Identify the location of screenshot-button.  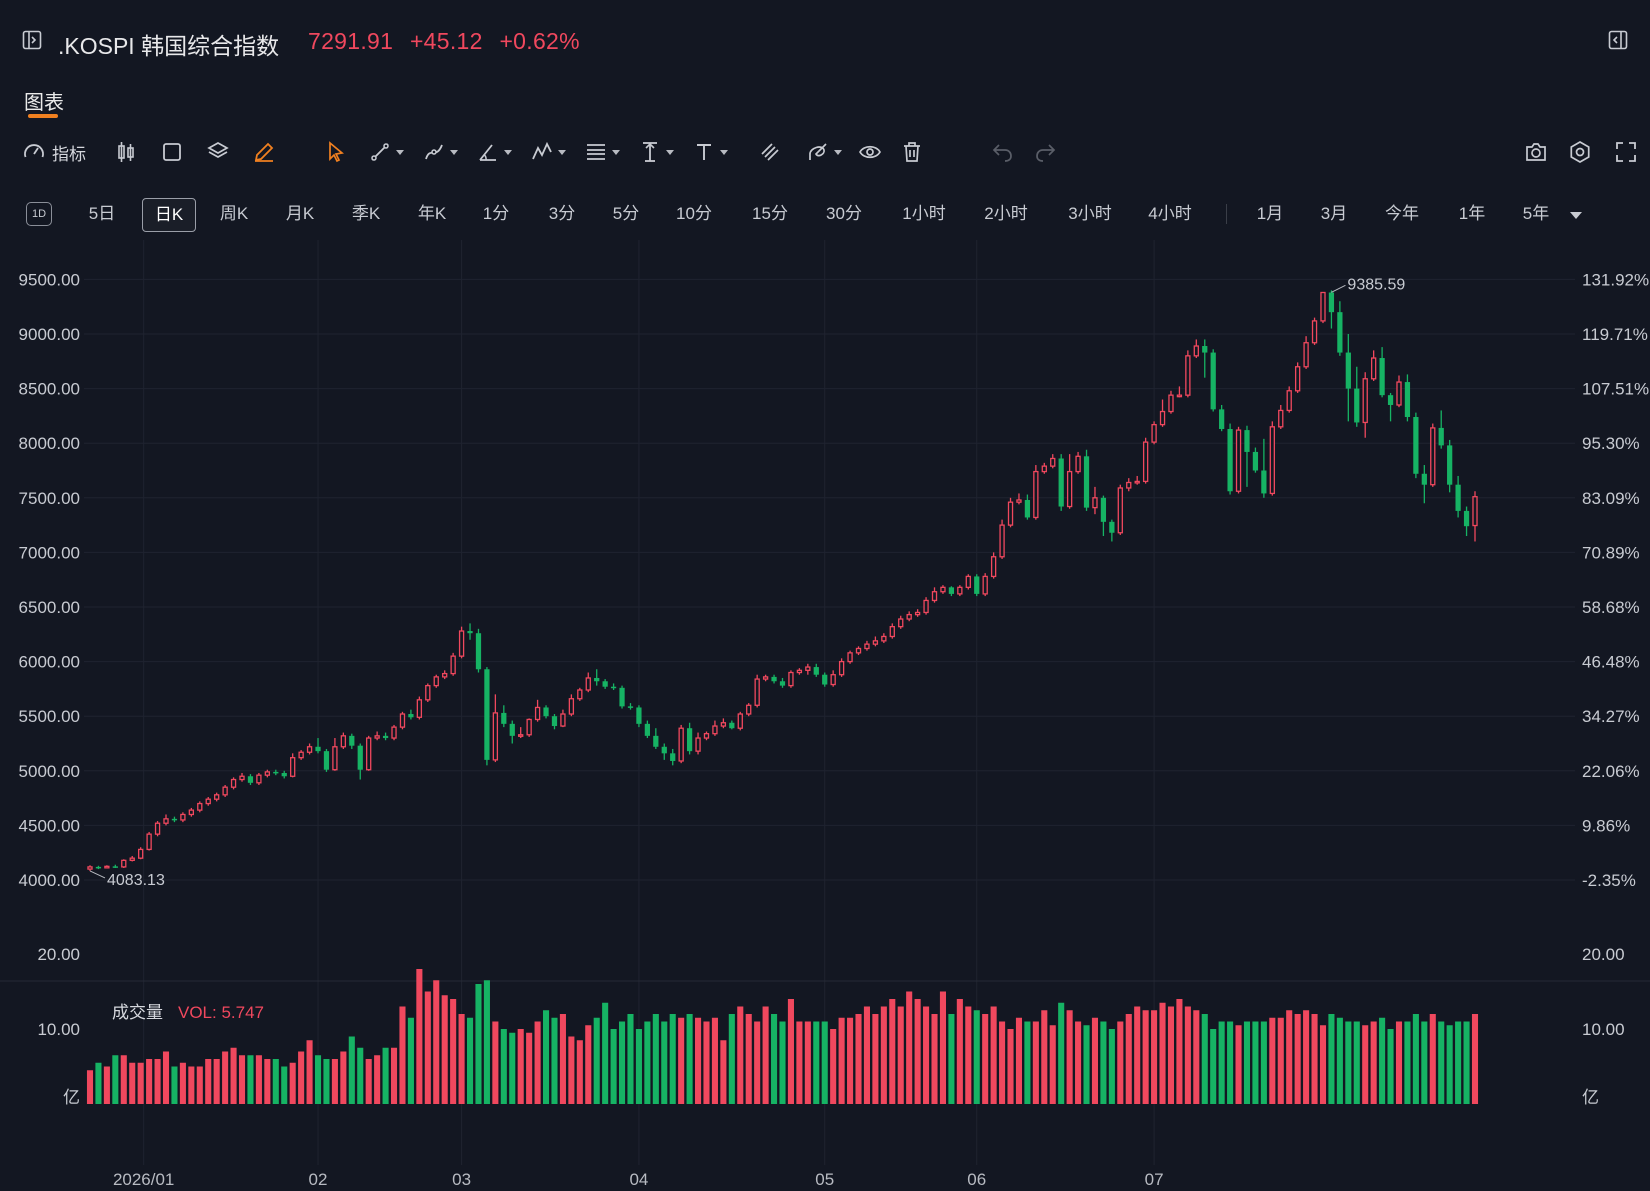
(1536, 152).